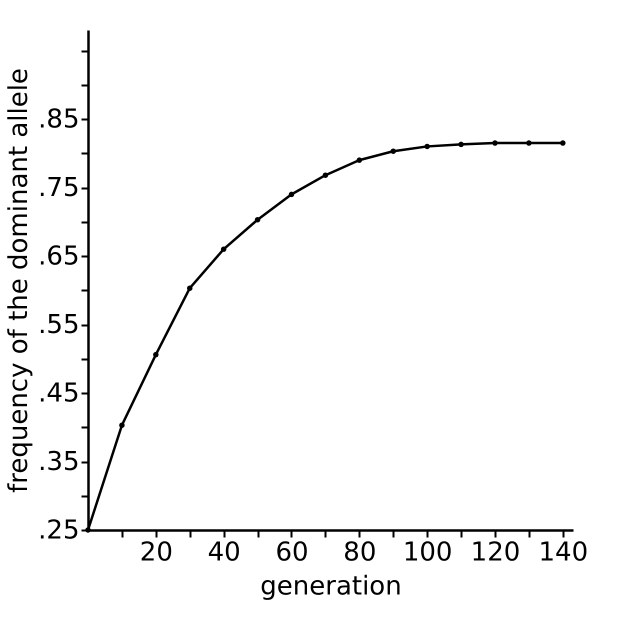 Image resolution: width=636 pixels, height=635 pixels. What do you see at coordinates (59, 531) in the screenshot?
I see `y-tick-label: .25` at bounding box center [59, 531].